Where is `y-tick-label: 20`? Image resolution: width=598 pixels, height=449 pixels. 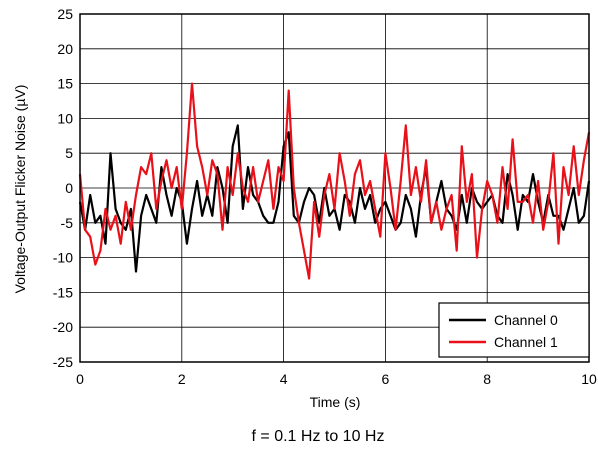 y-tick-label: 20 is located at coordinates (65, 49).